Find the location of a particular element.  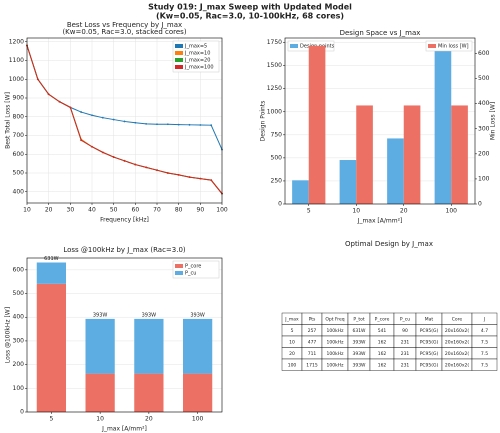

x-axis-label: J_max [A/mm²] is located at coordinates (124, 429).